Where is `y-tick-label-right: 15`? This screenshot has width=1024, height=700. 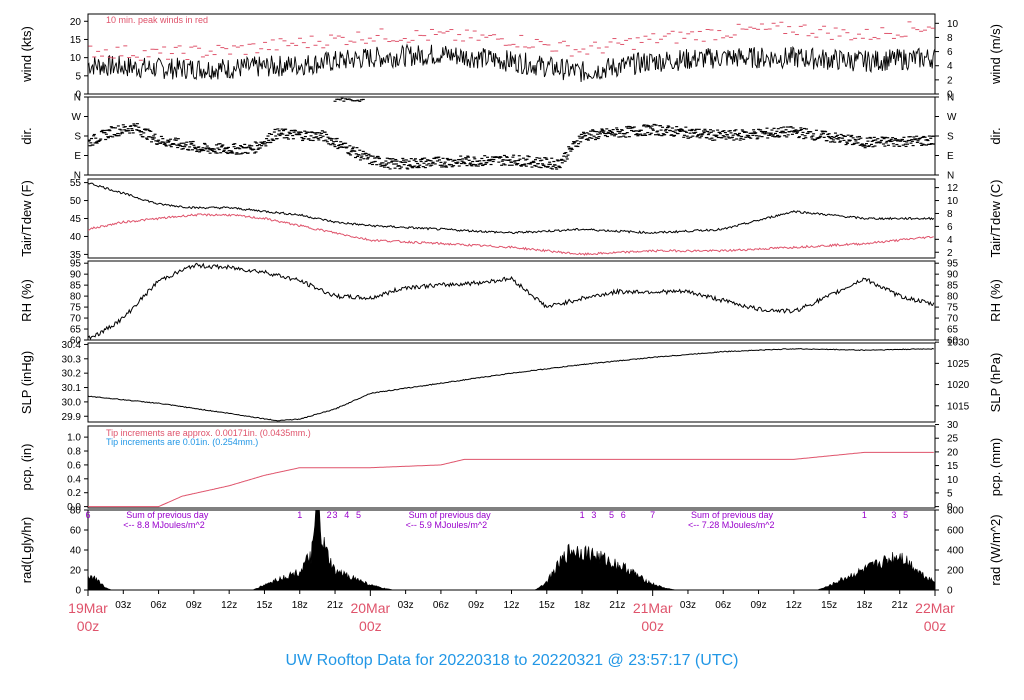
y-tick-label-right: 15 is located at coordinates (953, 466).